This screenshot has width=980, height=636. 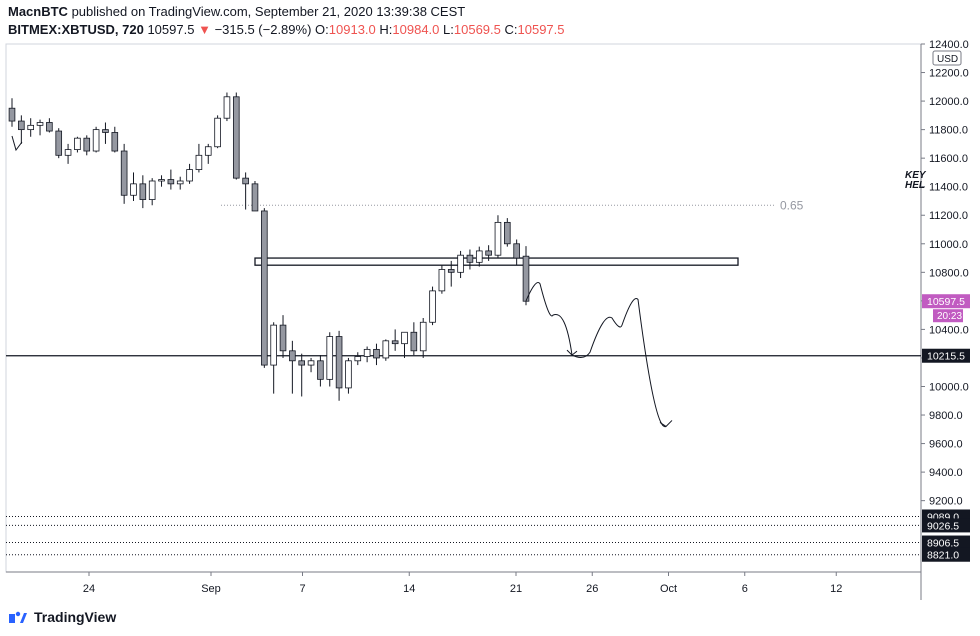 What do you see at coordinates (448, 29) in the screenshot?
I see `low-label: L:` at bounding box center [448, 29].